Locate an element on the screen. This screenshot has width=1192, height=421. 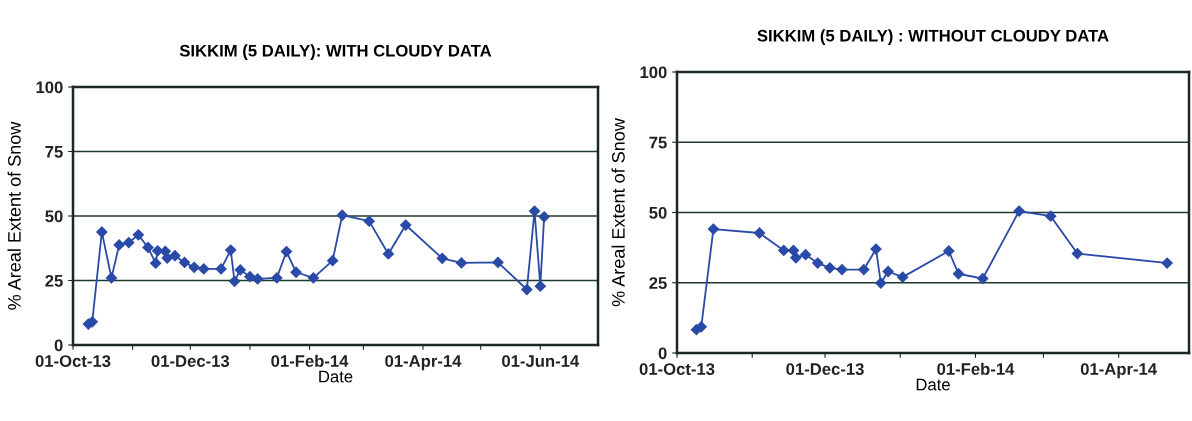
chart-title: SIKKIM (5 DAILY) : WITHOUT CLOUDY DATA is located at coordinates (933, 37).